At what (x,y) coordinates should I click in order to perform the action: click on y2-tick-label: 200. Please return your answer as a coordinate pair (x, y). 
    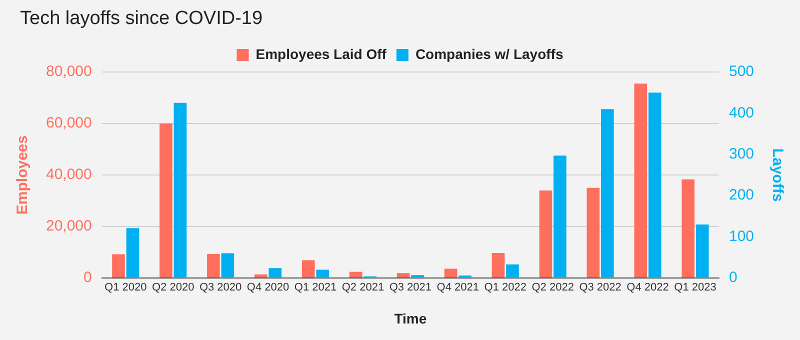
    Looking at the image, I should click on (741, 195).